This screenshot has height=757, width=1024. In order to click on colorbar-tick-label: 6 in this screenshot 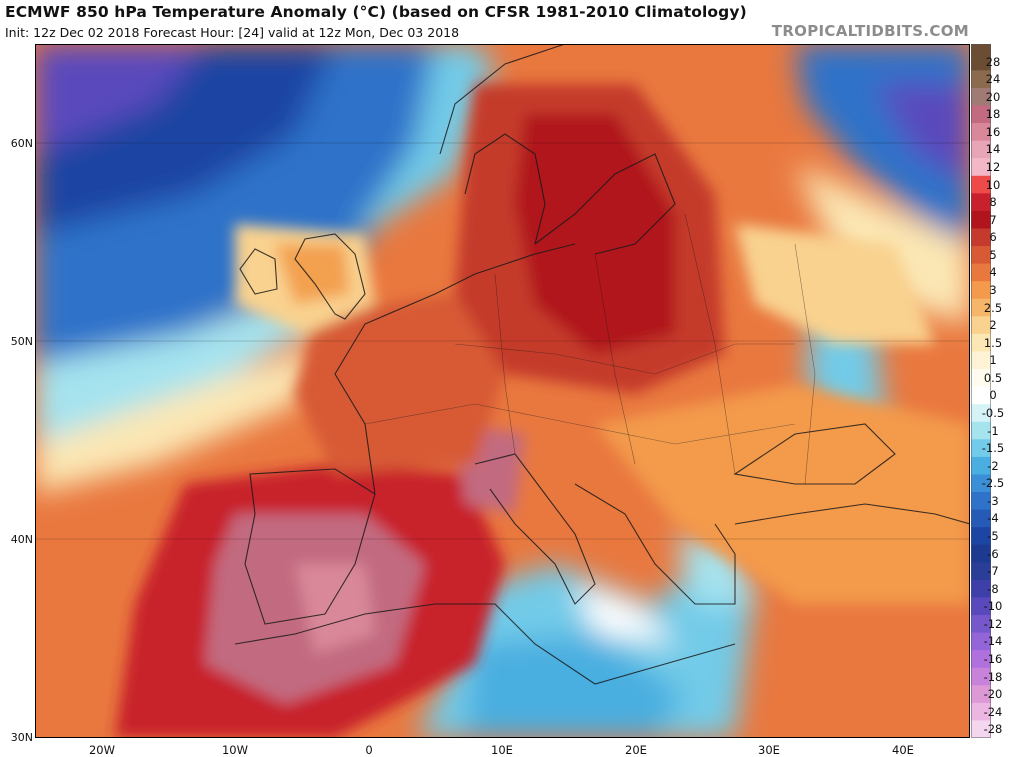, I will do `click(993, 237)`.